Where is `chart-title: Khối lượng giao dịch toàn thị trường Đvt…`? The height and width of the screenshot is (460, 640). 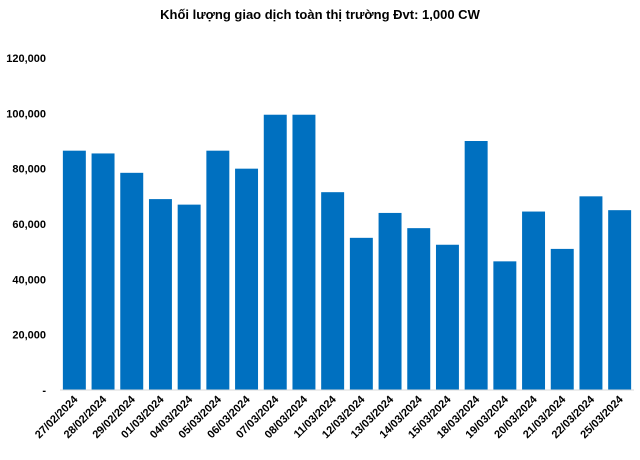
chart-title: Khối lượng giao dịch toàn thị trường Đvt… is located at coordinates (320, 14).